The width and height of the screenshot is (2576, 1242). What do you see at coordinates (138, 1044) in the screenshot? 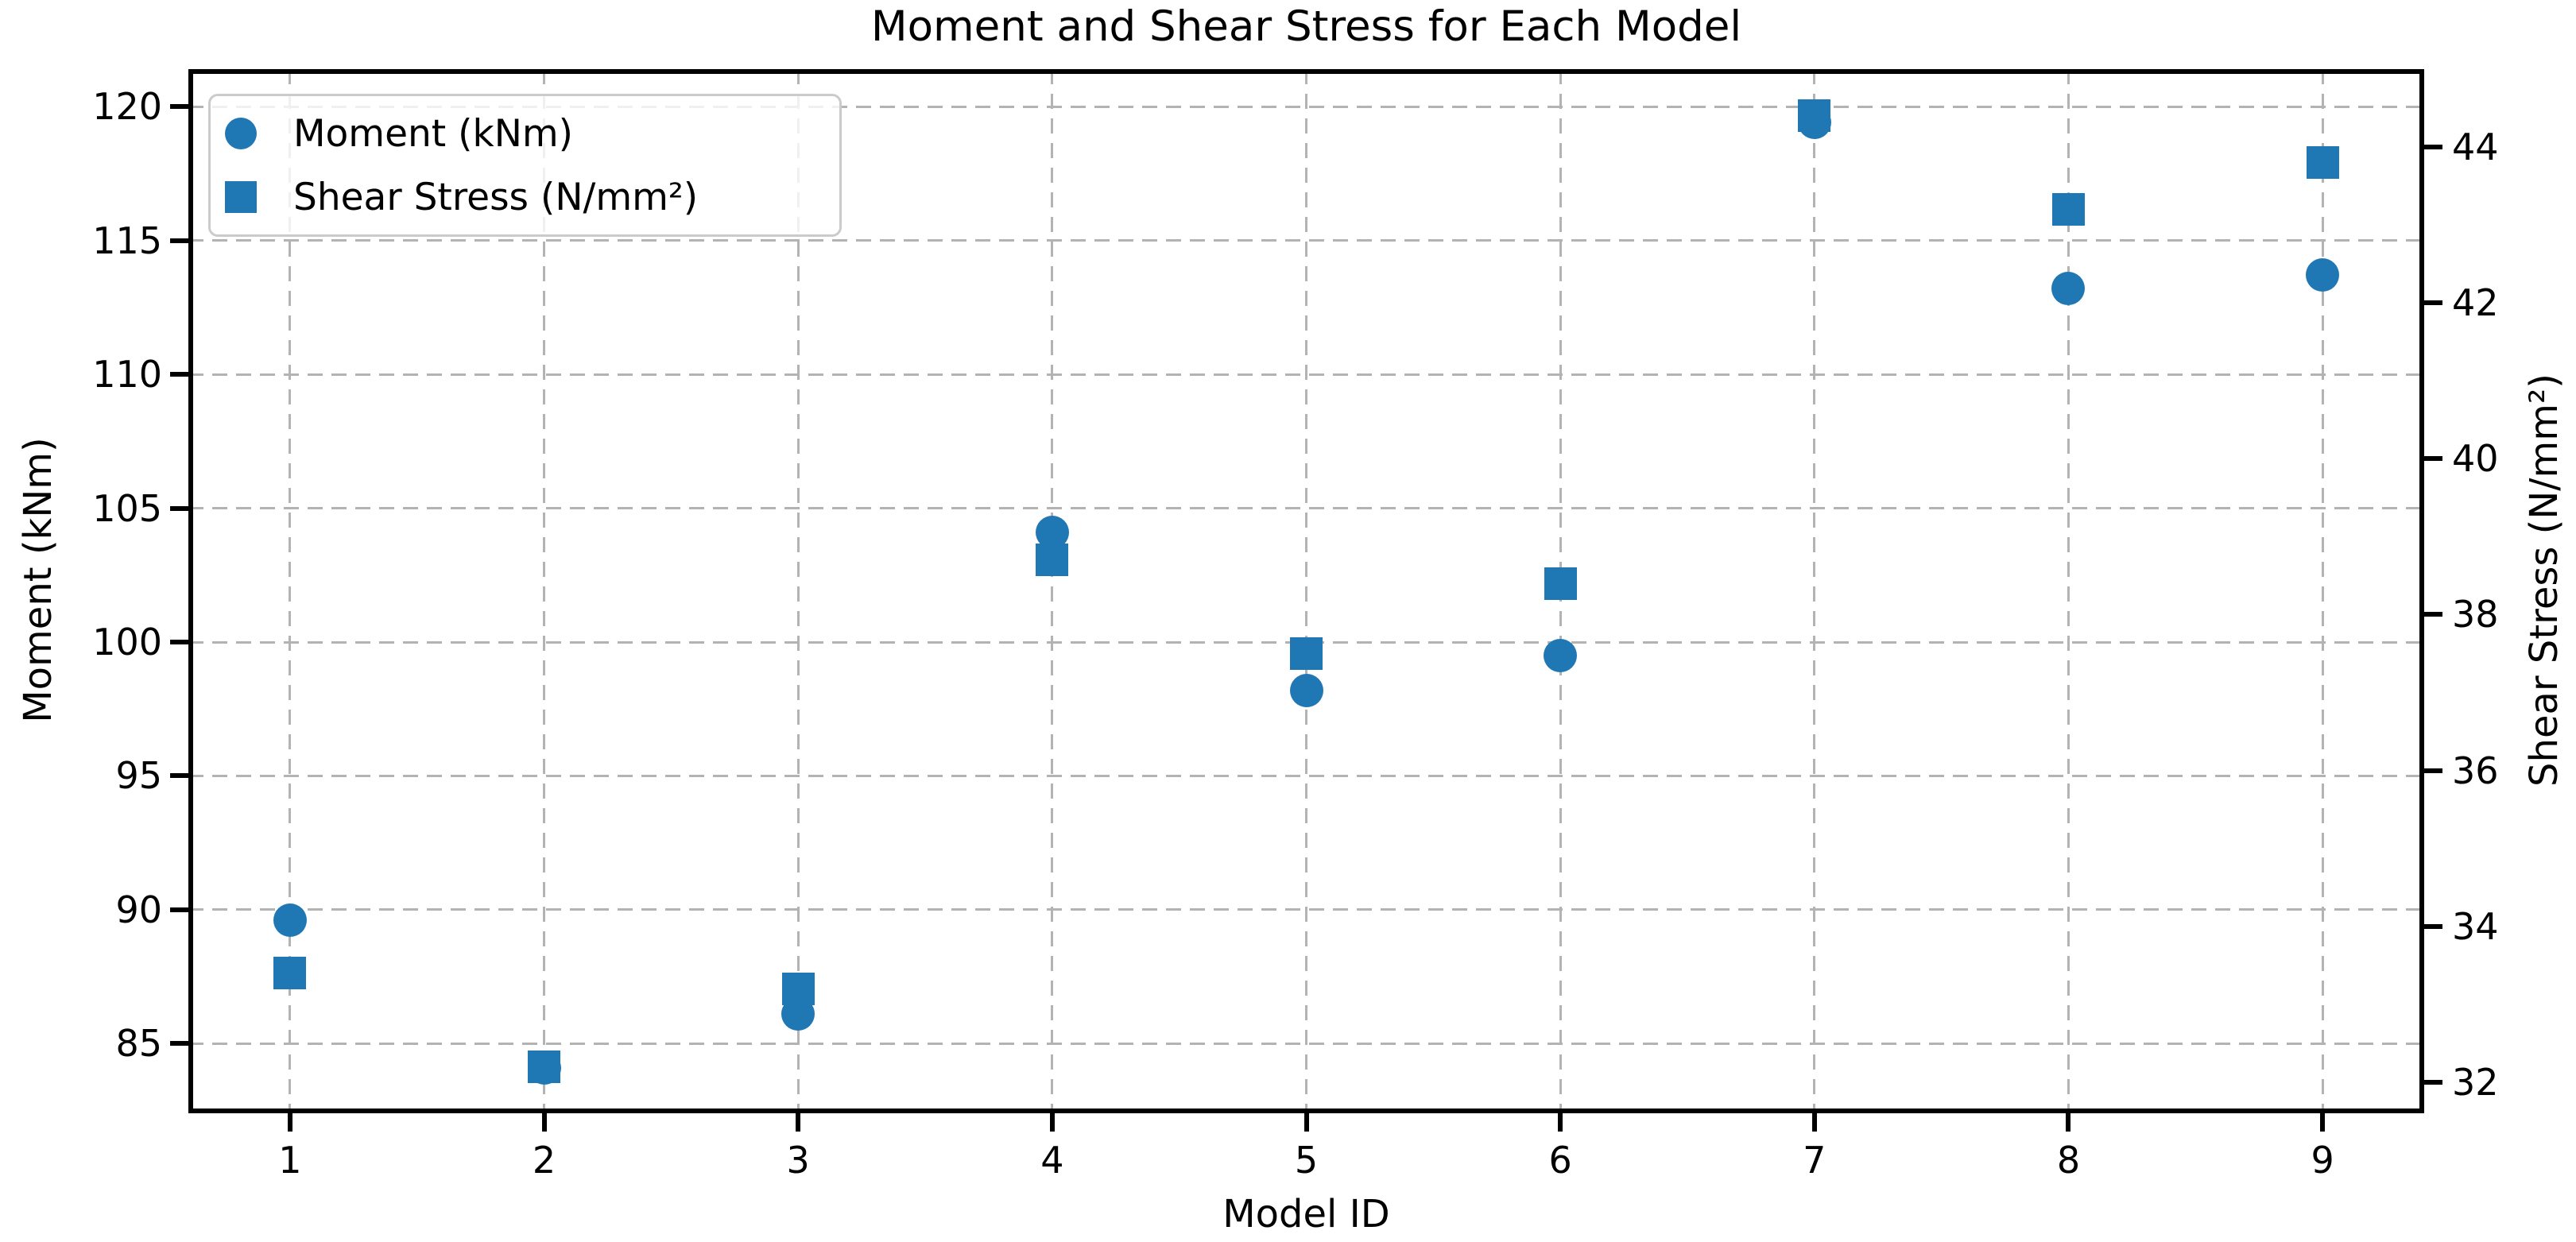
I see `y-left-tick-label: 85` at bounding box center [138, 1044].